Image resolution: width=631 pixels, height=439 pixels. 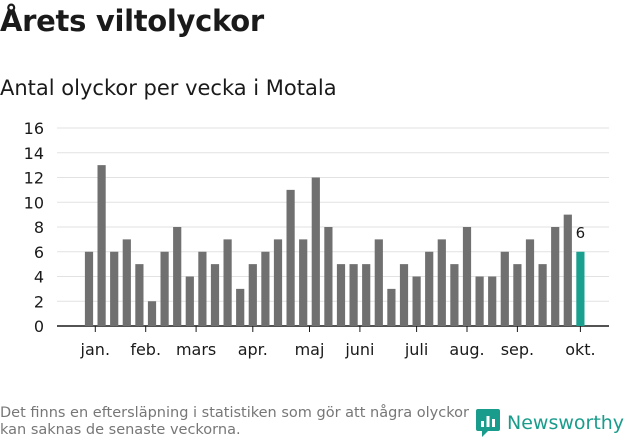 What do you see at coordinates (310, 349) in the screenshot?
I see `x-tick-label: maj` at bounding box center [310, 349].